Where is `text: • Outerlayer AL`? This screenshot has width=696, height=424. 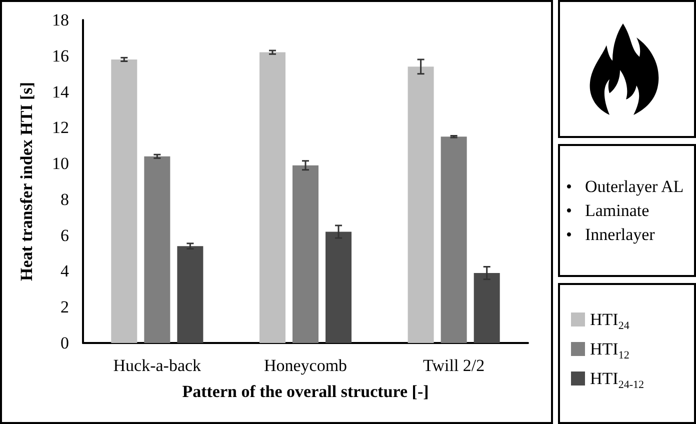 text: • Outerlayer AL is located at coordinates (625, 187).